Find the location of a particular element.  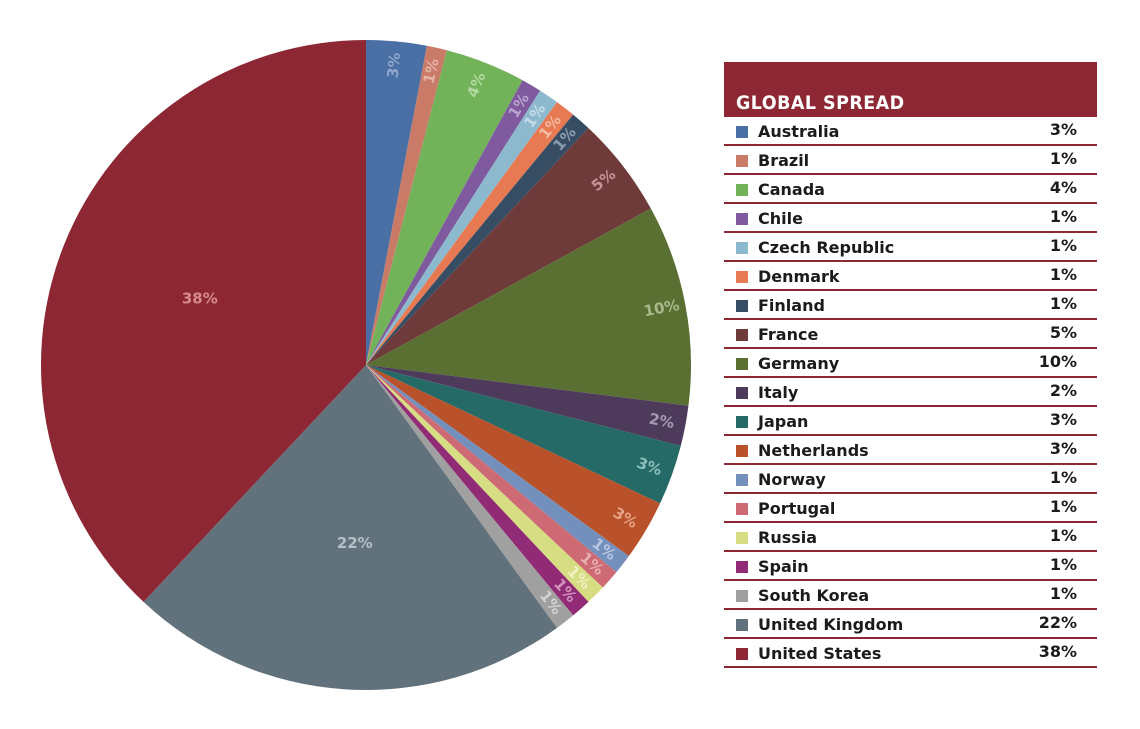

legend-row: Russia 1% is located at coordinates (910, 537).